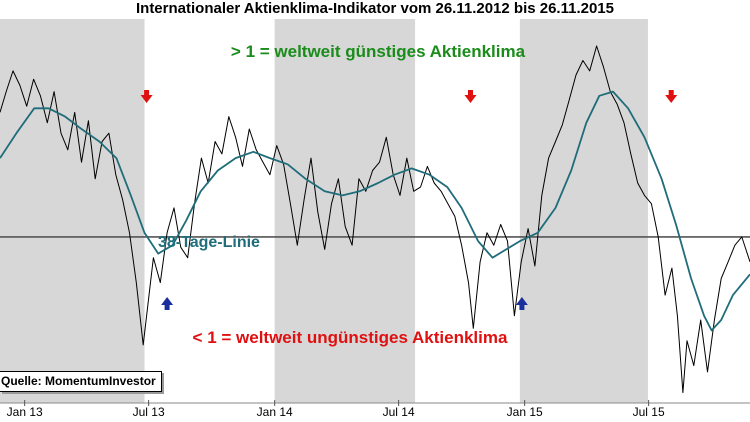  I want to click on tick-label-1: Jan 13, so click(25, 412).